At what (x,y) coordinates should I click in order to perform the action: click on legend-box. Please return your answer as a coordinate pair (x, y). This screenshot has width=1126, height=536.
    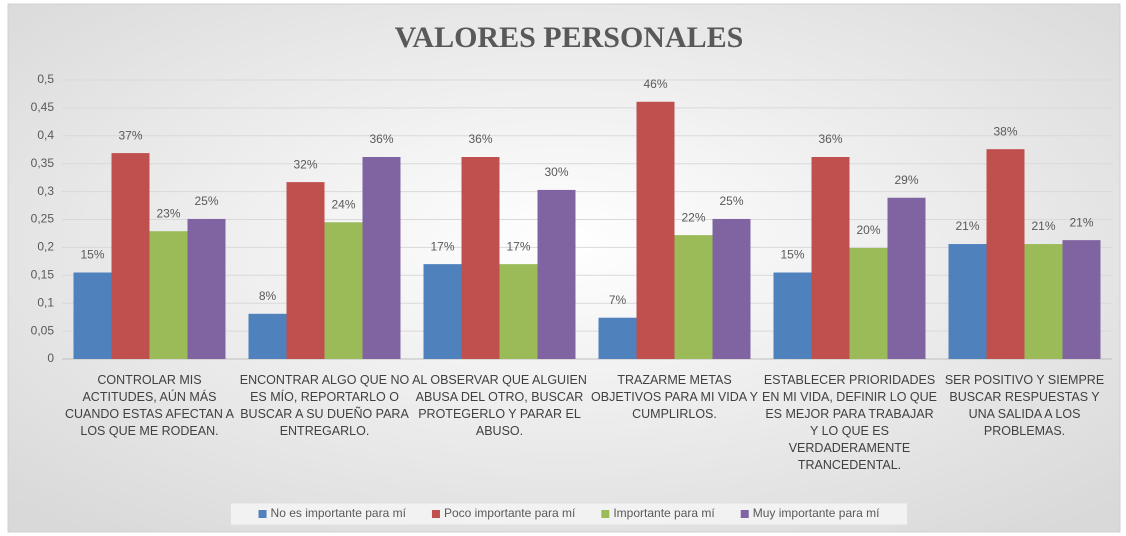
    Looking at the image, I should click on (569, 514).